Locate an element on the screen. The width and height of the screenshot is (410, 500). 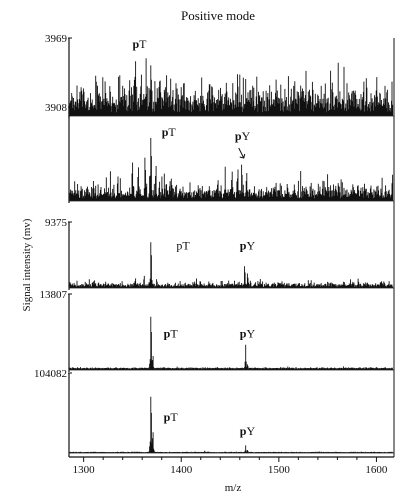
py-arrow-head is located at coordinates (242, 156).